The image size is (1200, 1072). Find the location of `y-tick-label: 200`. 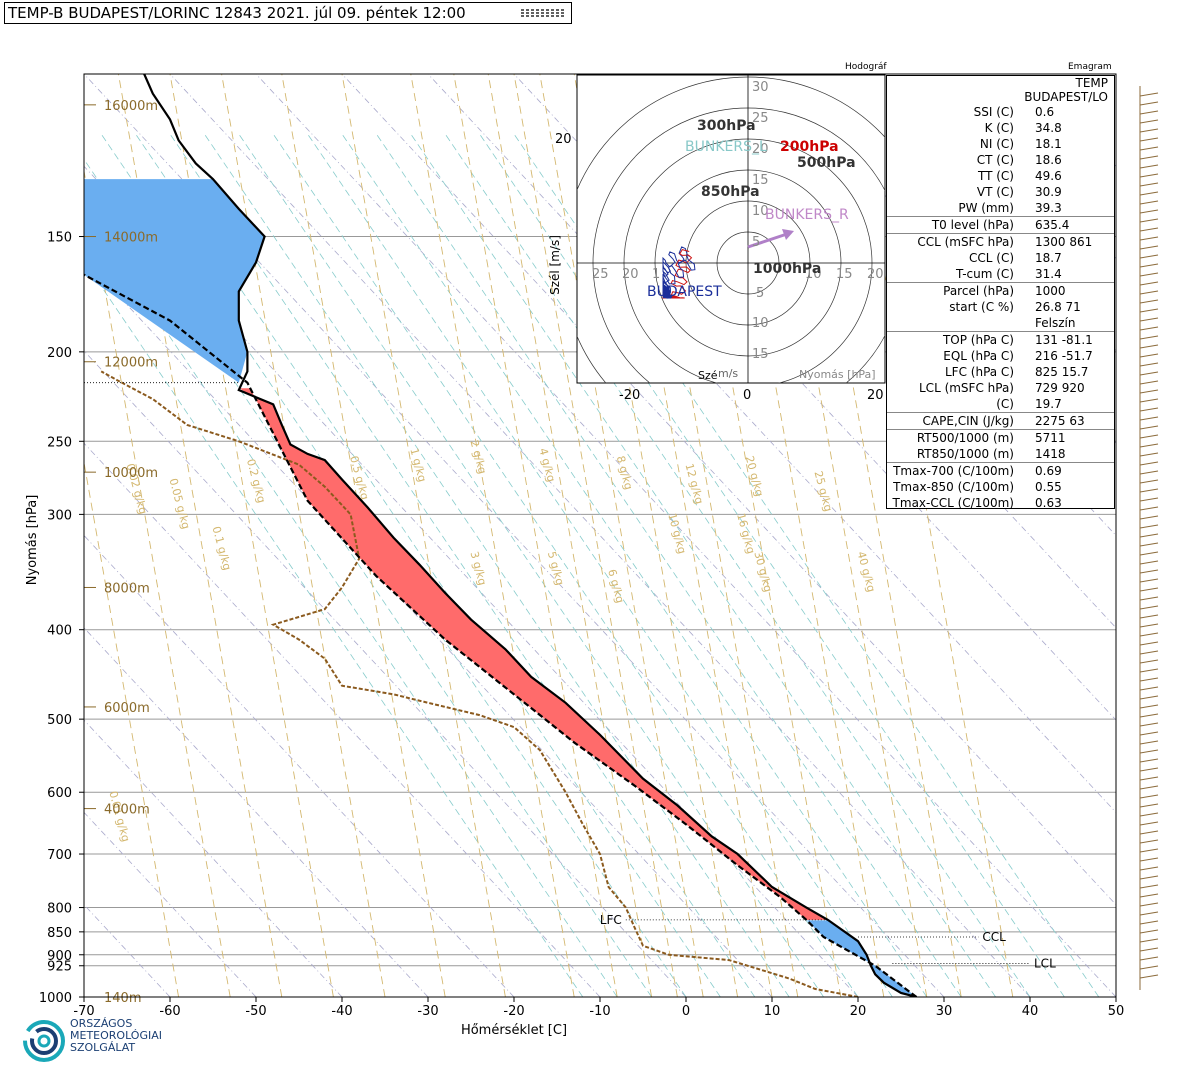

y-tick-label: 200 is located at coordinates (59, 353).